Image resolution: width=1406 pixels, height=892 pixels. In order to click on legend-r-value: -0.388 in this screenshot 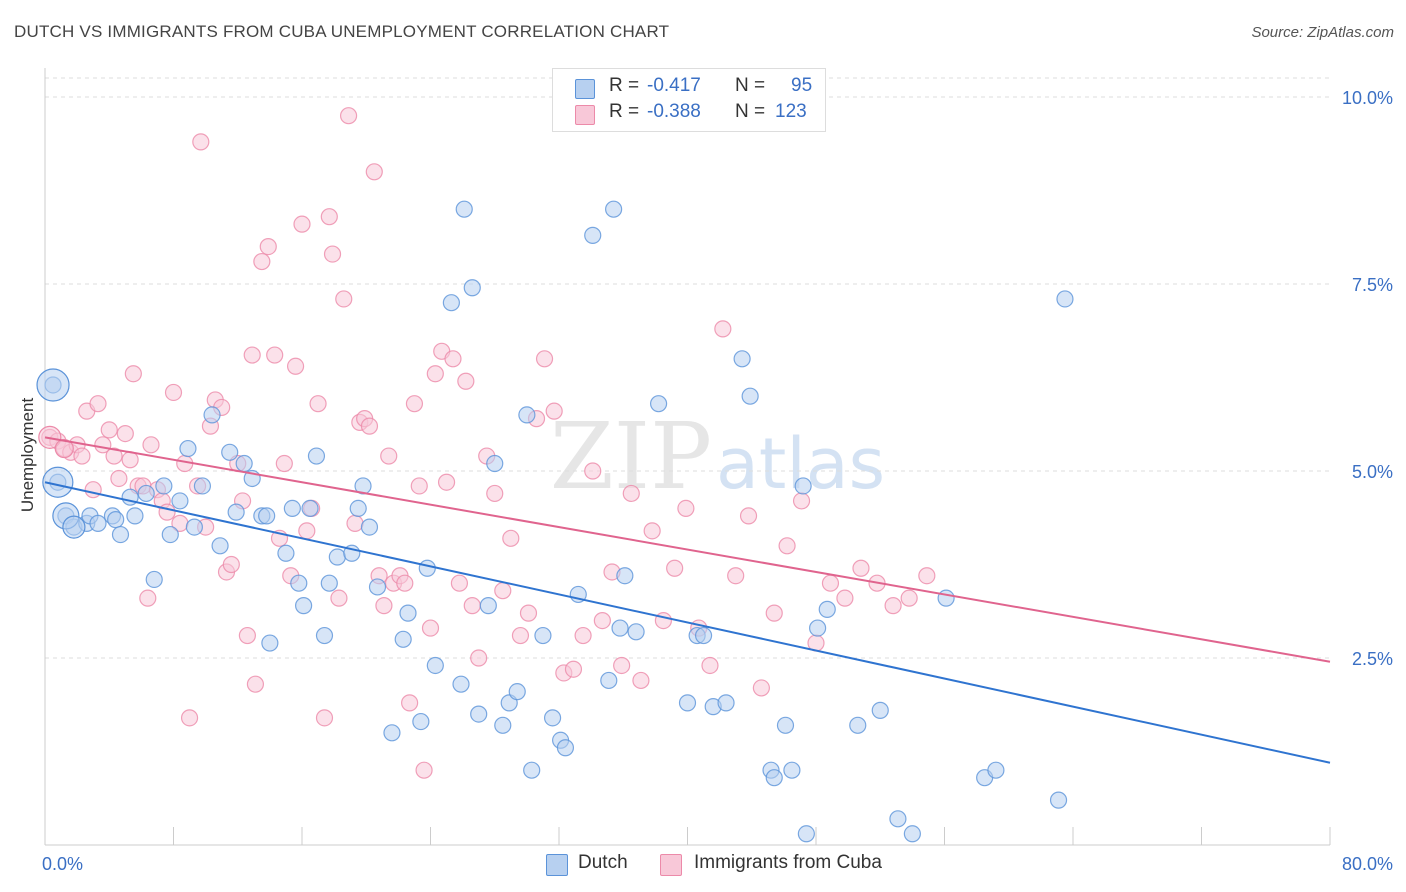, I will do `click(674, 111)`.